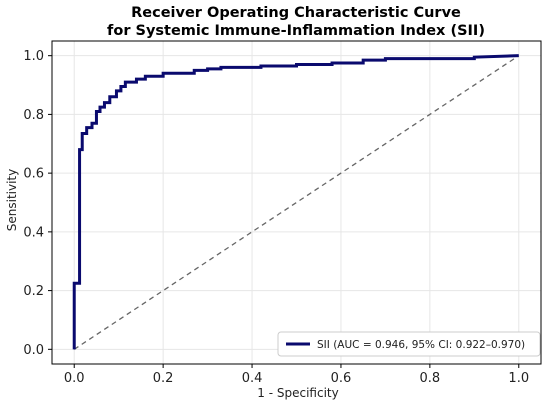 This screenshot has height=405, width=550. Describe the element at coordinates (163, 378) in the screenshot. I see `x-tick-label: 0.2` at that location.